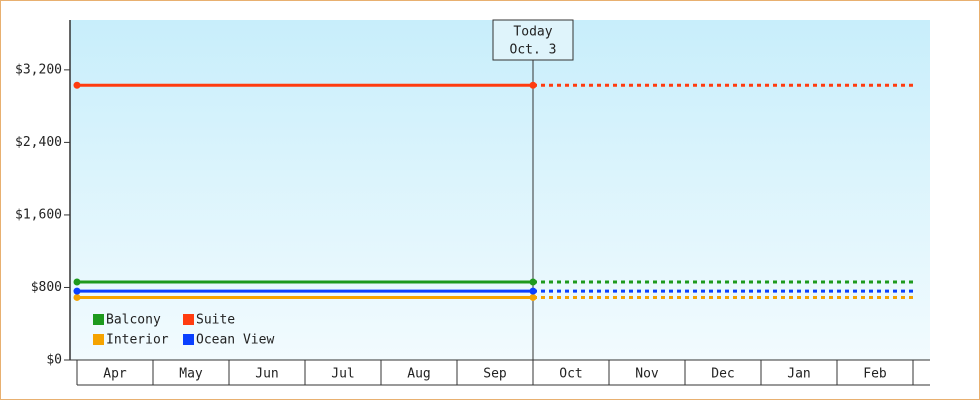 Image resolution: width=980 pixels, height=400 pixels. What do you see at coordinates (875, 374) in the screenshot?
I see `x-tick-label: Feb` at bounding box center [875, 374].